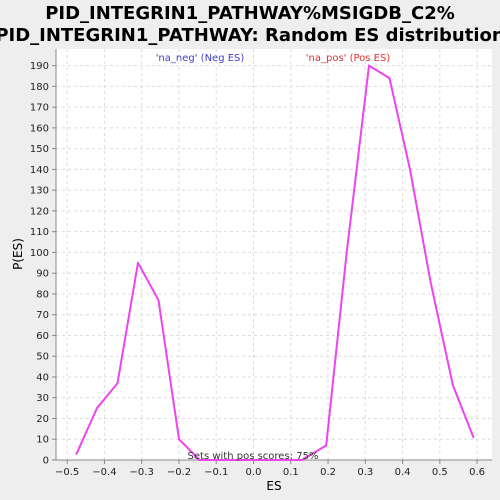 The height and width of the screenshot is (500, 500). Describe the element at coordinates (39, 128) in the screenshot. I see `y-tick-label: 160` at that location.